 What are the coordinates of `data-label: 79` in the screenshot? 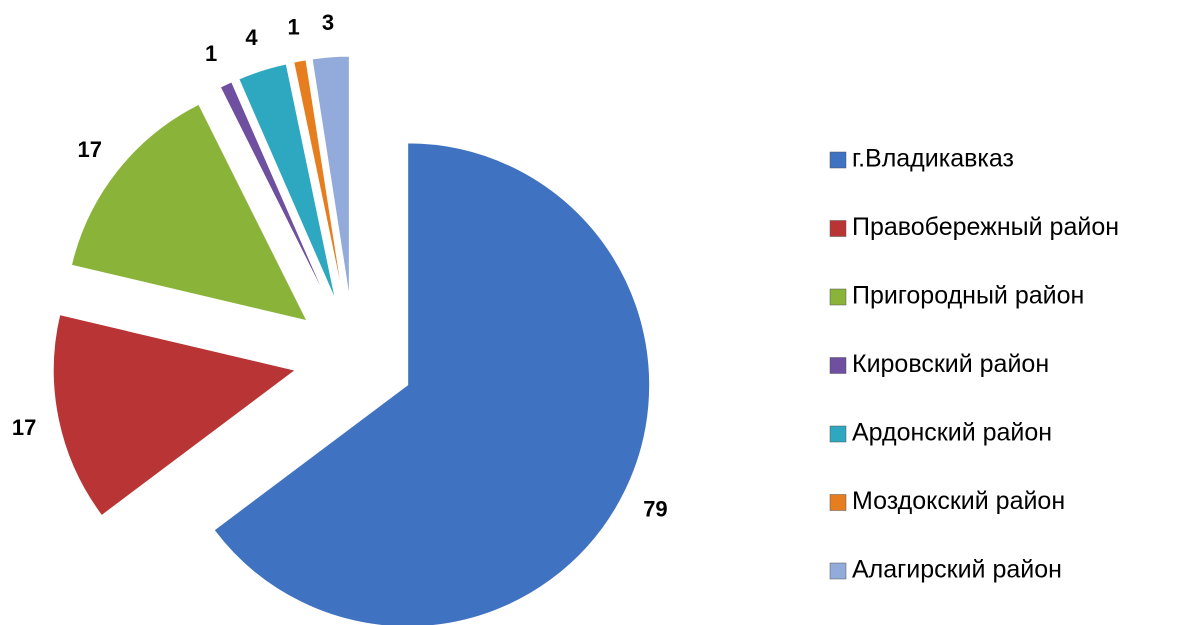 It's located at (655, 509).